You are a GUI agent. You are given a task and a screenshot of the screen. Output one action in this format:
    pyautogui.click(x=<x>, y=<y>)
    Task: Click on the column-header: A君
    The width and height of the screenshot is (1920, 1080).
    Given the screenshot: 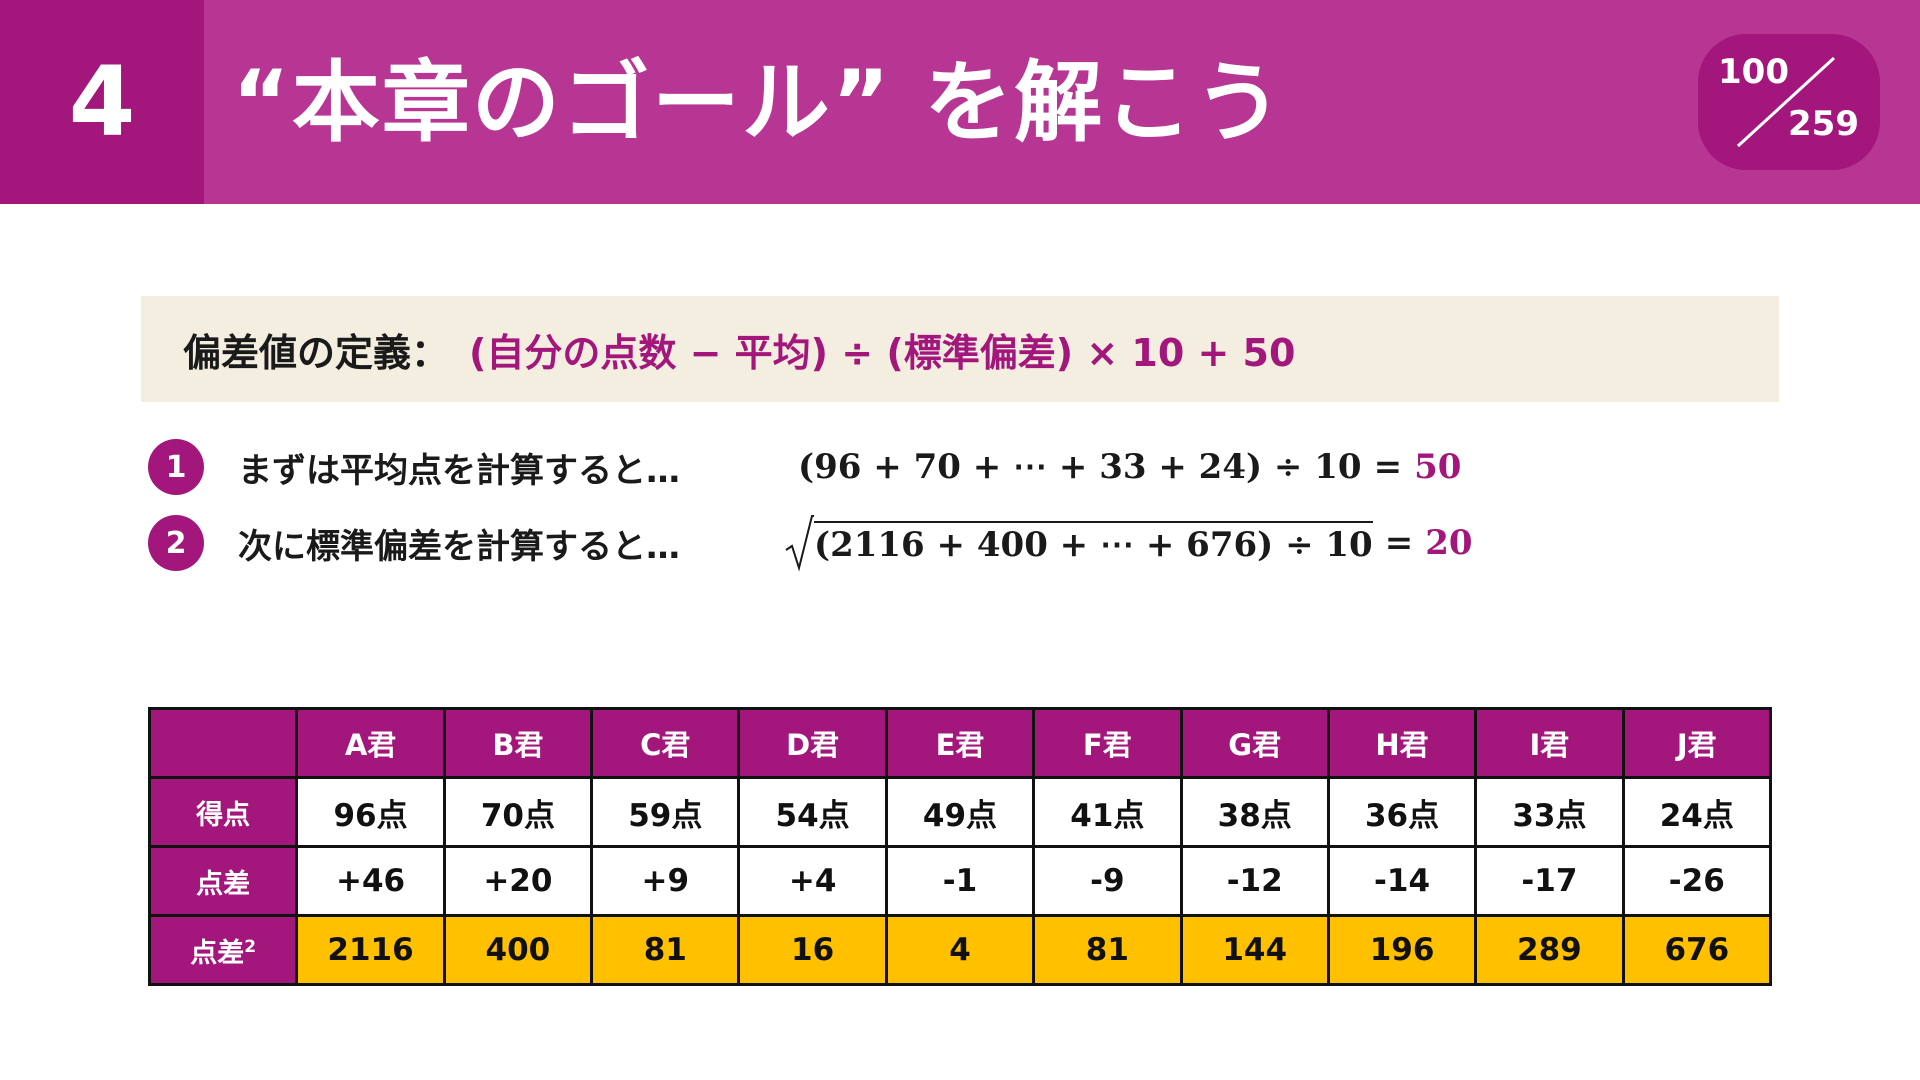 What is the action you would take?
    pyautogui.click(x=370, y=743)
    